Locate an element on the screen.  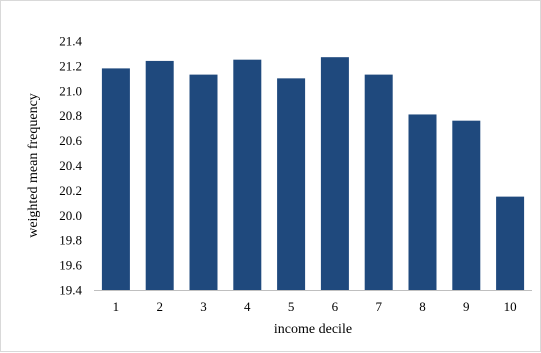
y-tick-label: 20.0 is located at coordinates (70, 215).